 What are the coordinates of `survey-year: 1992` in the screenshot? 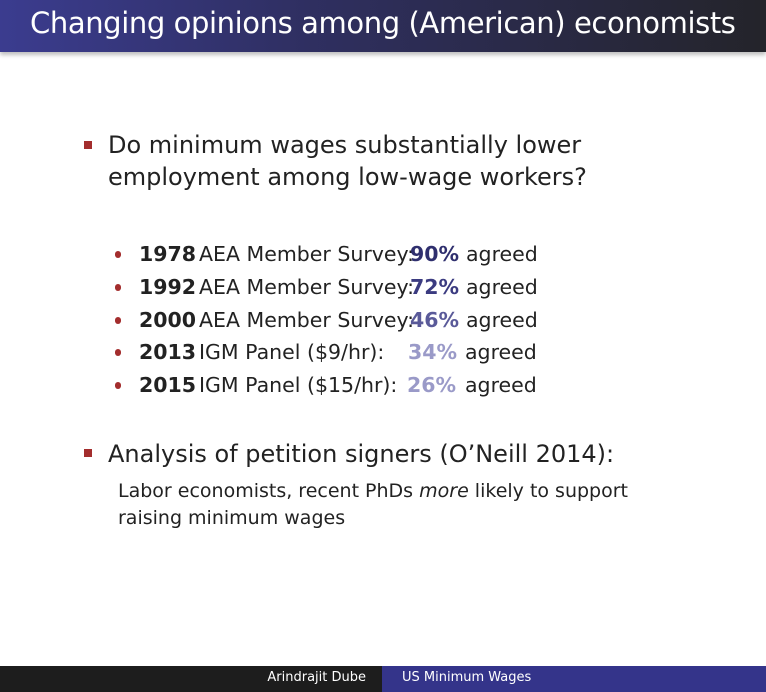 It's located at (168, 286).